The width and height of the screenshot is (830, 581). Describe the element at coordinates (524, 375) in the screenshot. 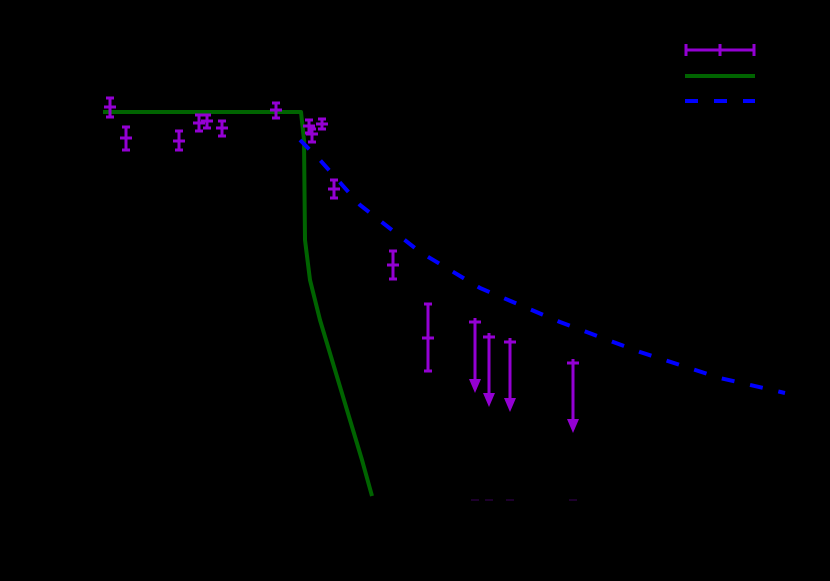

I see `upper-limit-arrows` at that location.